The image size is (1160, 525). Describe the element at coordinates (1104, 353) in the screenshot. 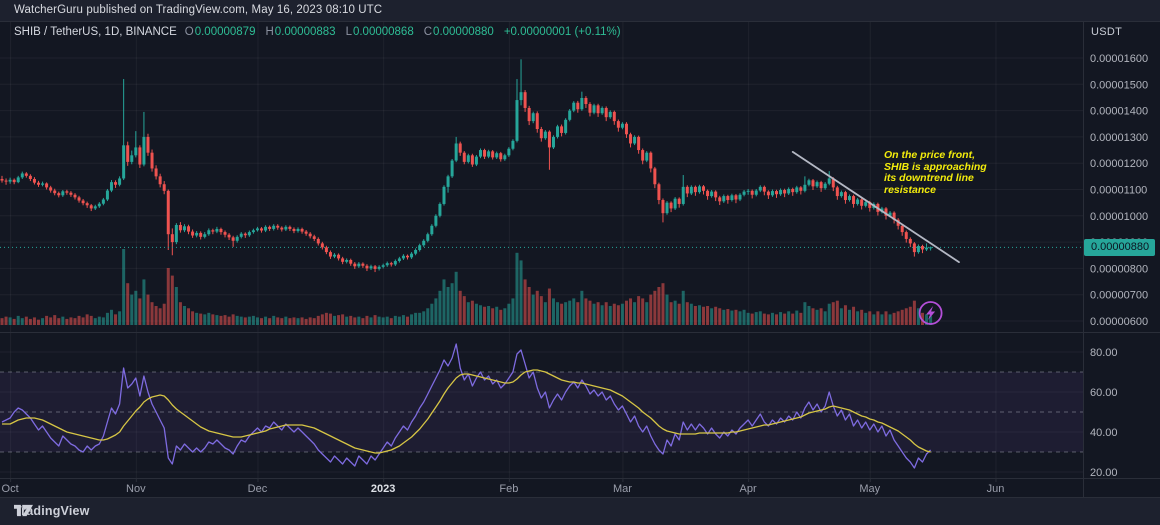

I see `rsi-axis-label: 80.00` at that location.